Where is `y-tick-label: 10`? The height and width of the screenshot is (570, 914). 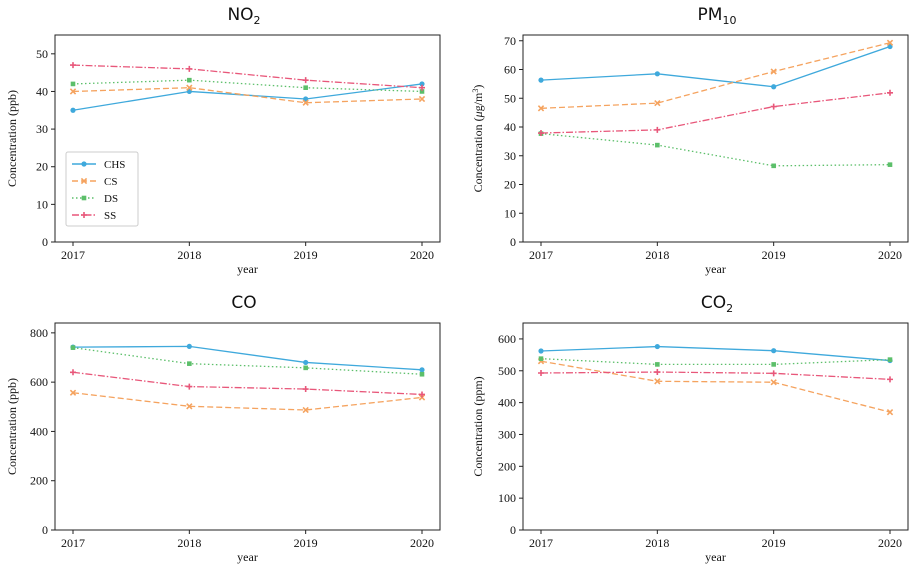
y-tick-label: 10 is located at coordinates (42, 204).